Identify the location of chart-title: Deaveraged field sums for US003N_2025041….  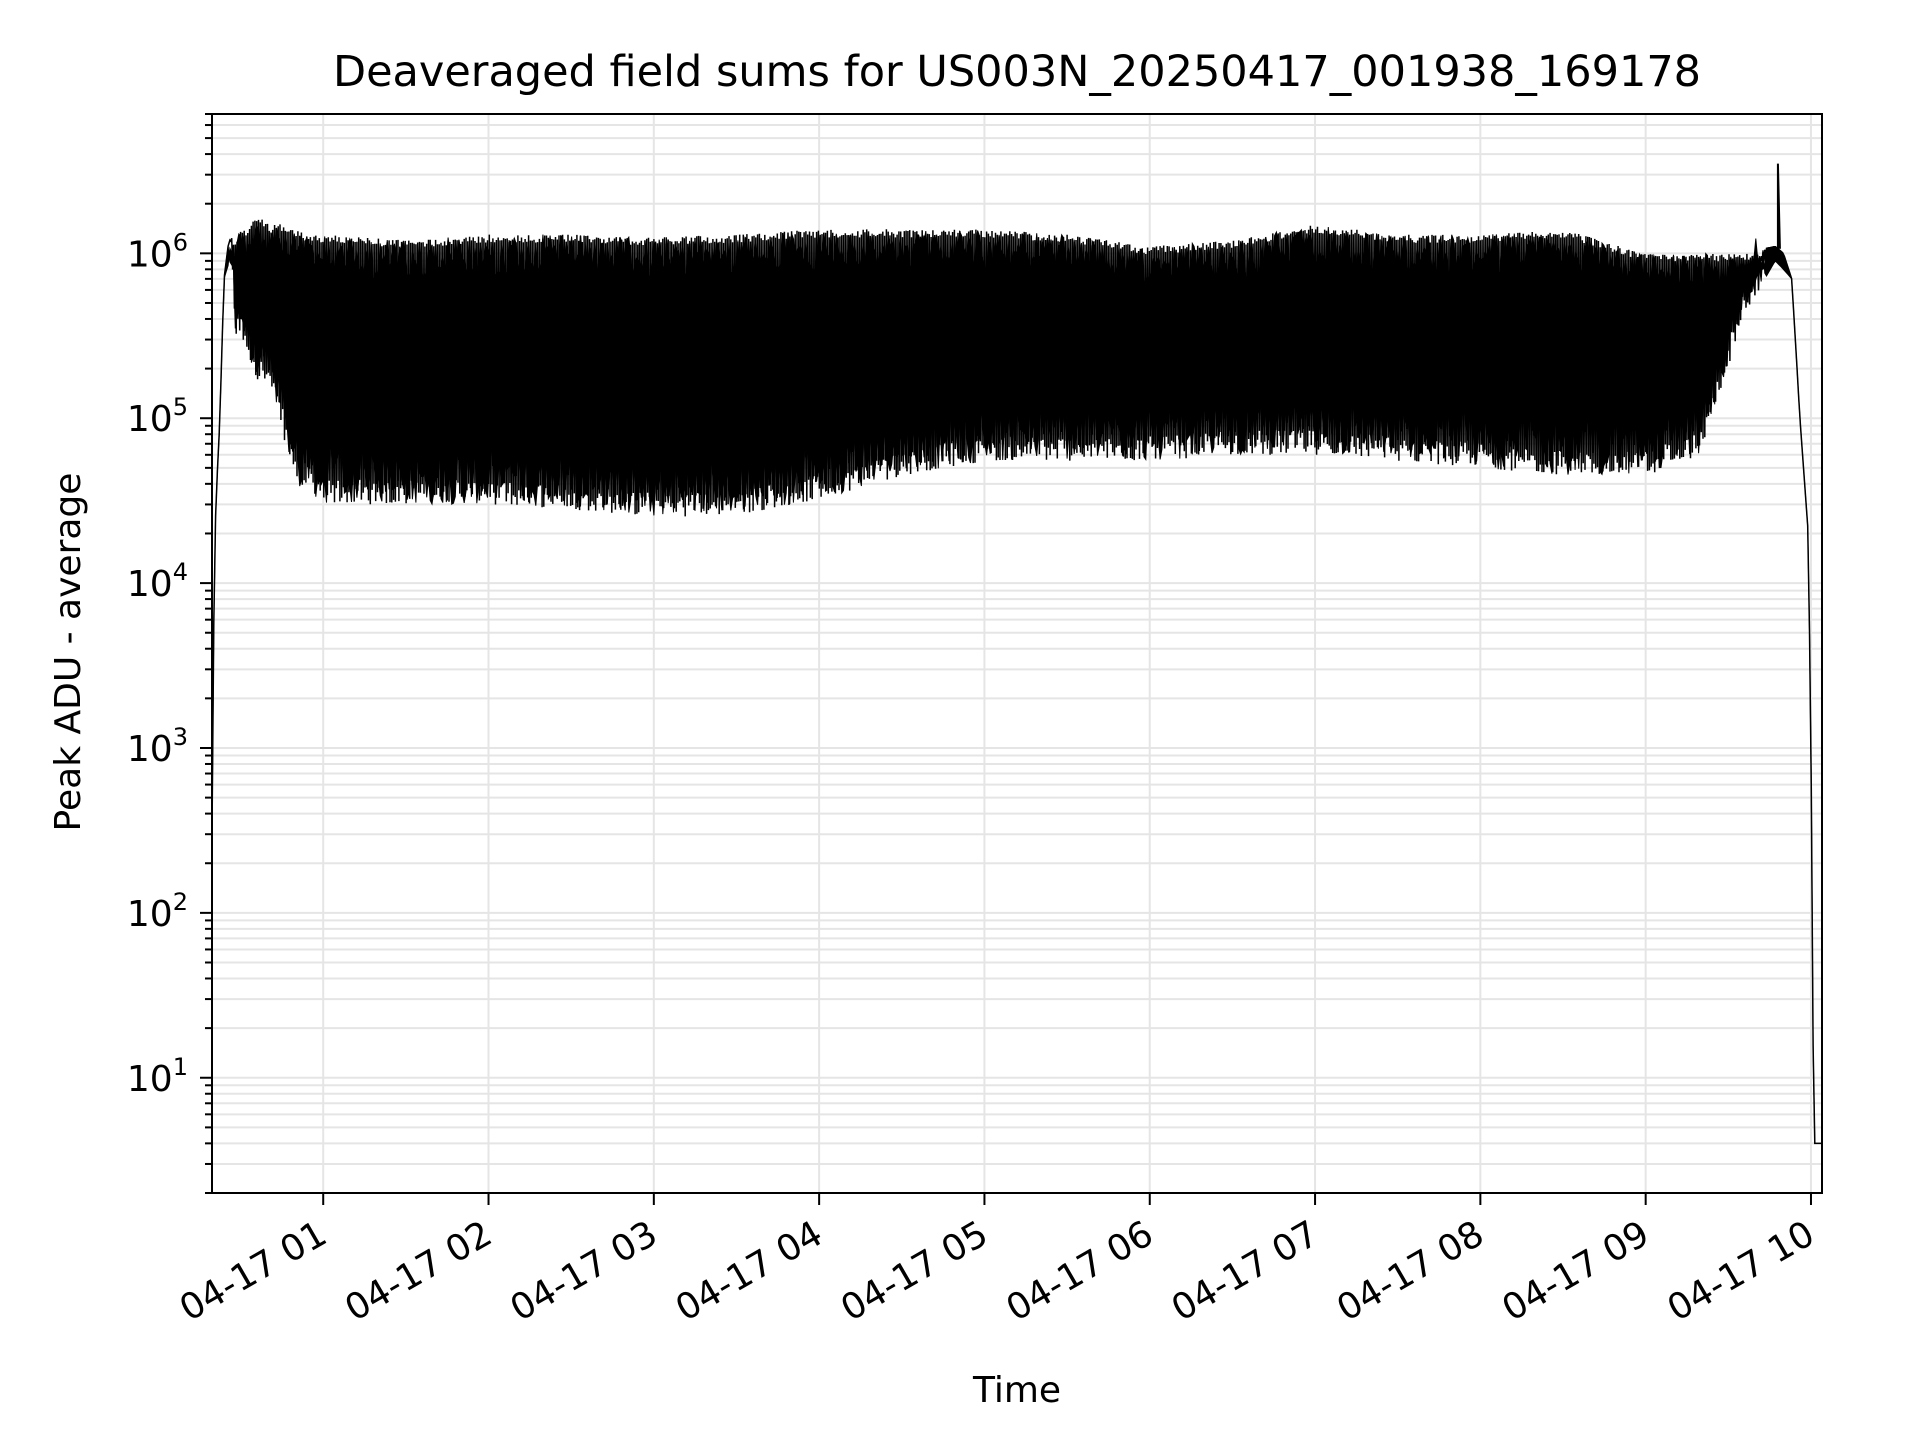
(1017, 72).